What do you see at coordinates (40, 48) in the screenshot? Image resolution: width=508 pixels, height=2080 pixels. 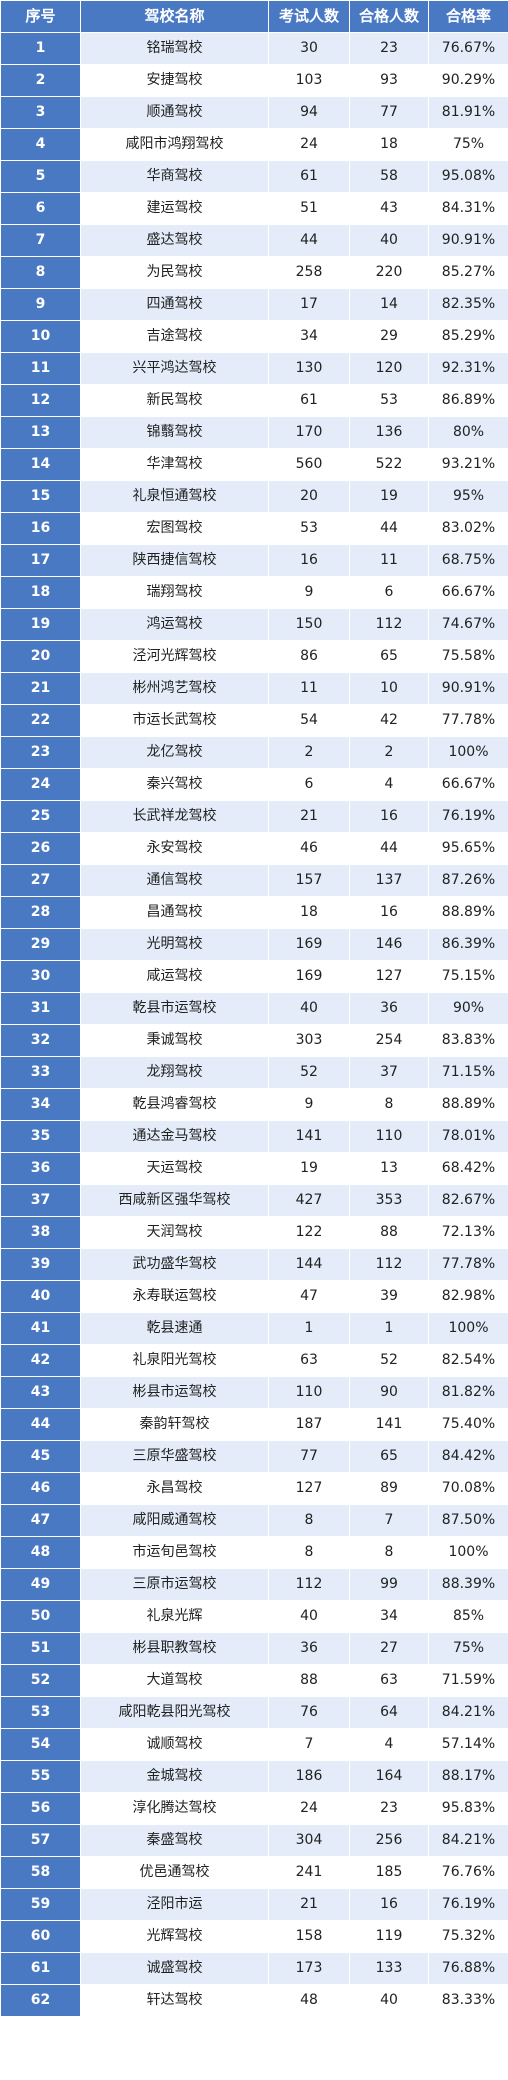 I see `row-index: 1` at bounding box center [40, 48].